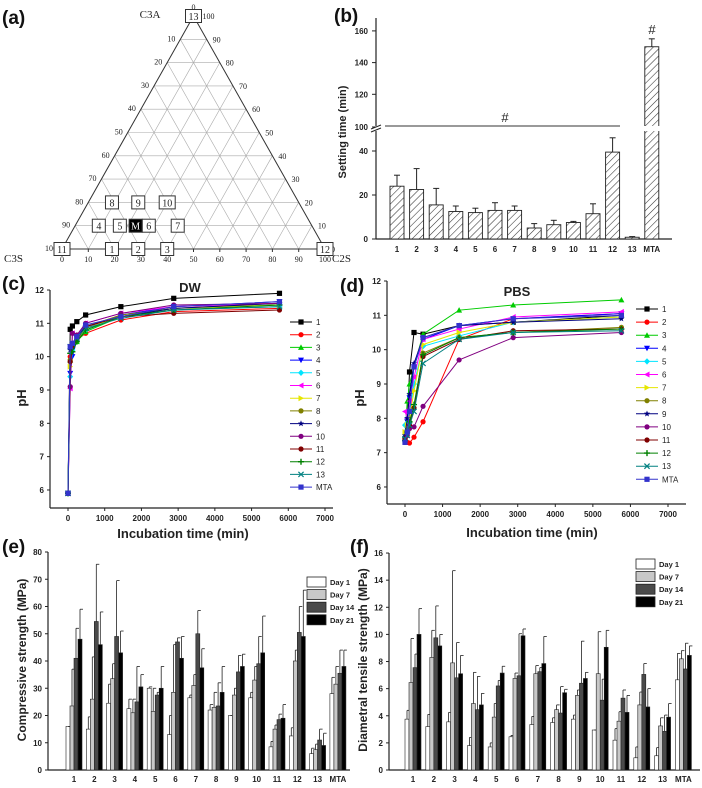 This screenshot has height=788, width=702. What do you see at coordinates (167, 203) in the screenshot?
I see `ternary-point-label: 10` at bounding box center [167, 203].